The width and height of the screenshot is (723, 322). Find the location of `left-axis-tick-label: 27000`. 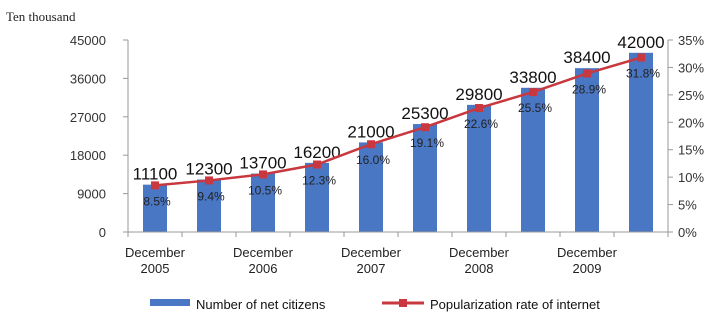

left-axis-tick-label: 27000 is located at coordinates (88, 117).